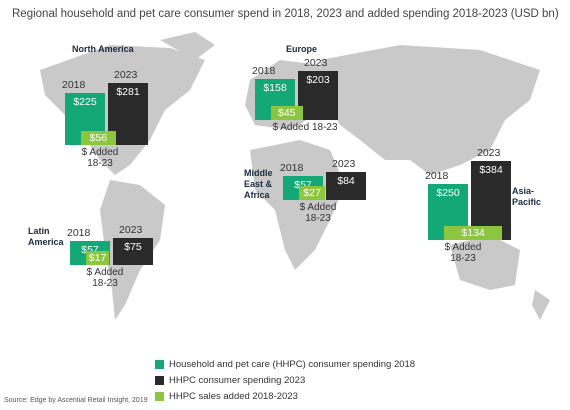 The height and width of the screenshot is (410, 570). I want to click on legend-label: HHPC consumer spending 2023, so click(237, 380).